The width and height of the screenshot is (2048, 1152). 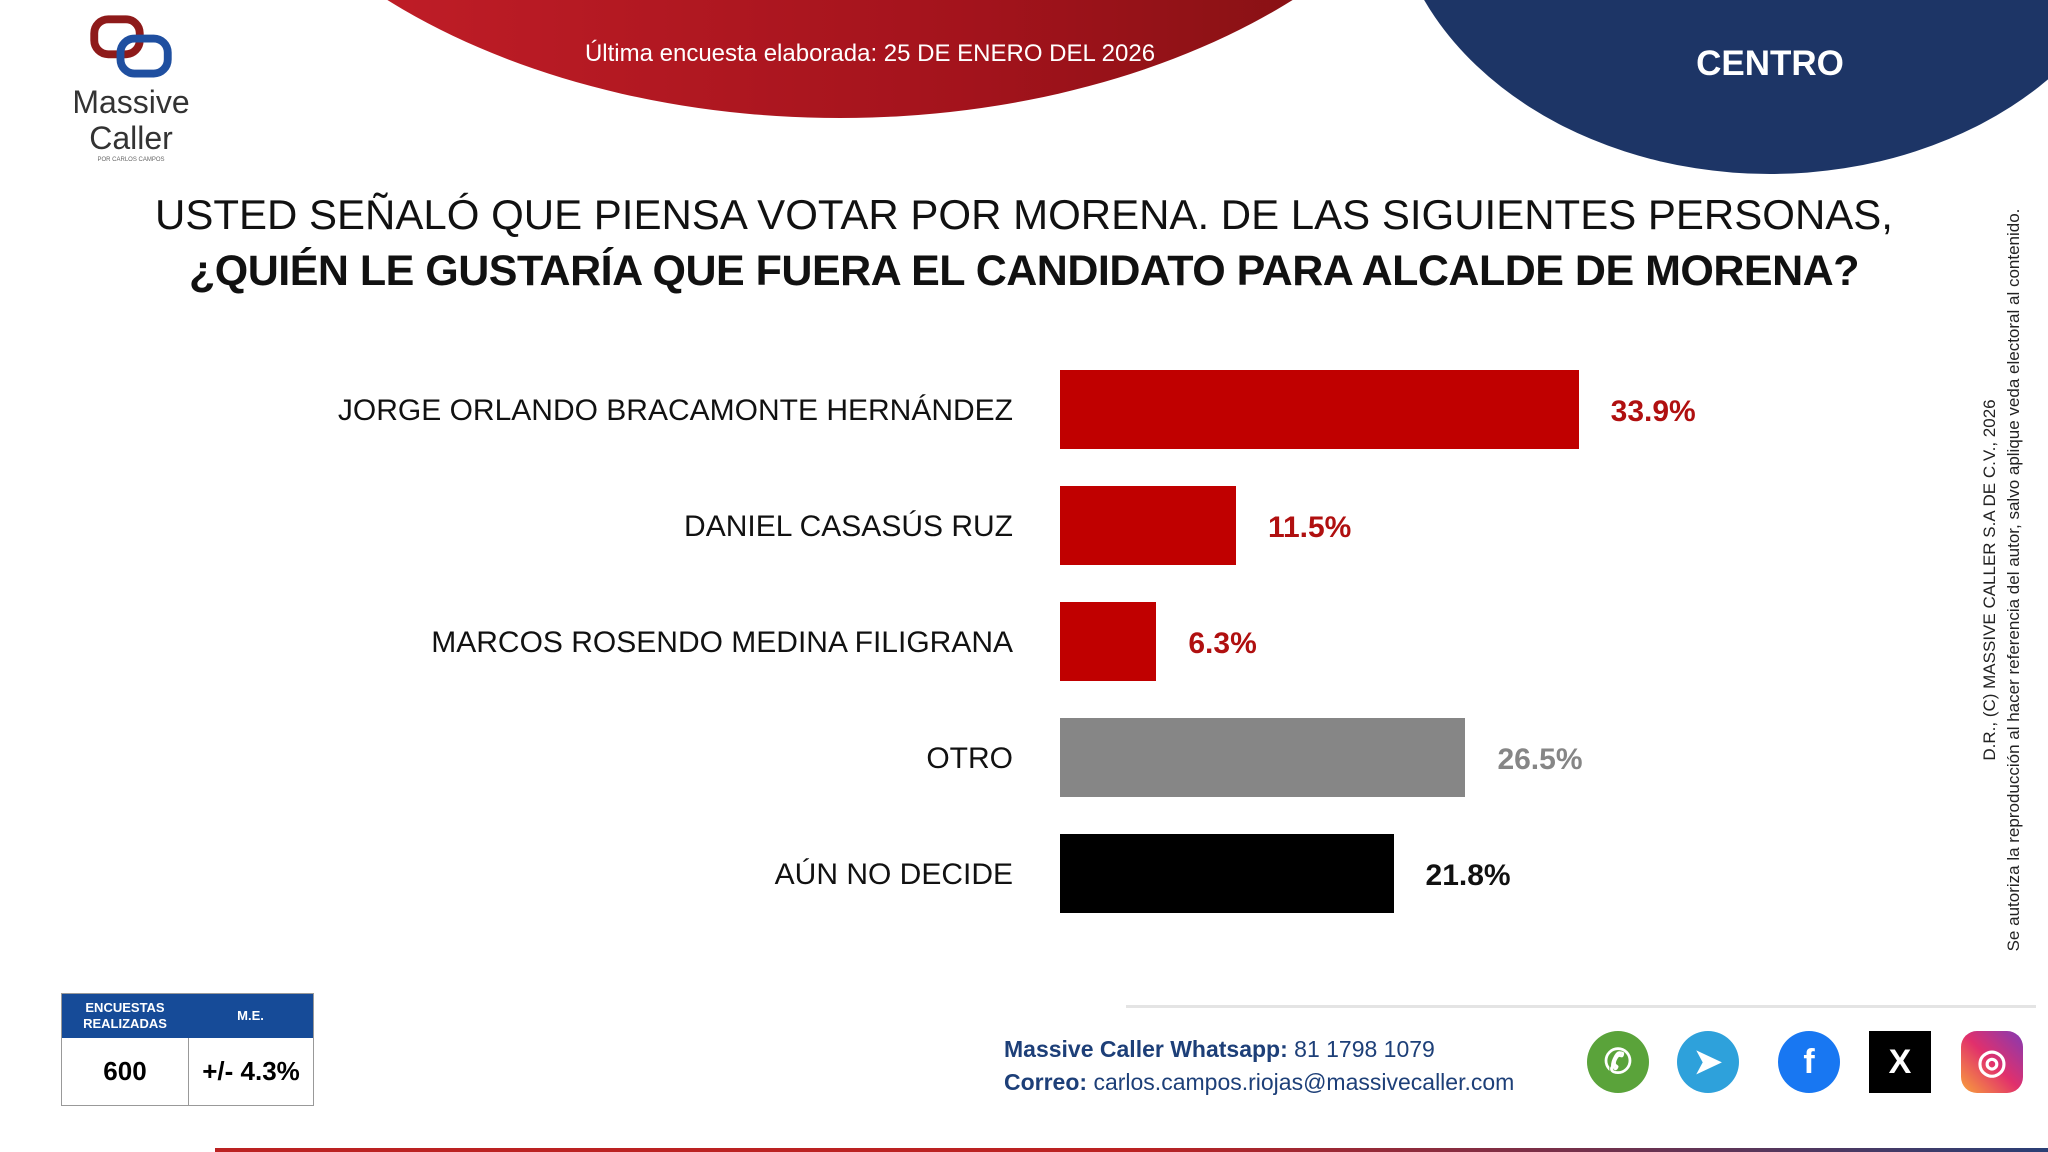 I want to click on logo-tagline: POR CARLOS CAMPOS, so click(x=131, y=160).